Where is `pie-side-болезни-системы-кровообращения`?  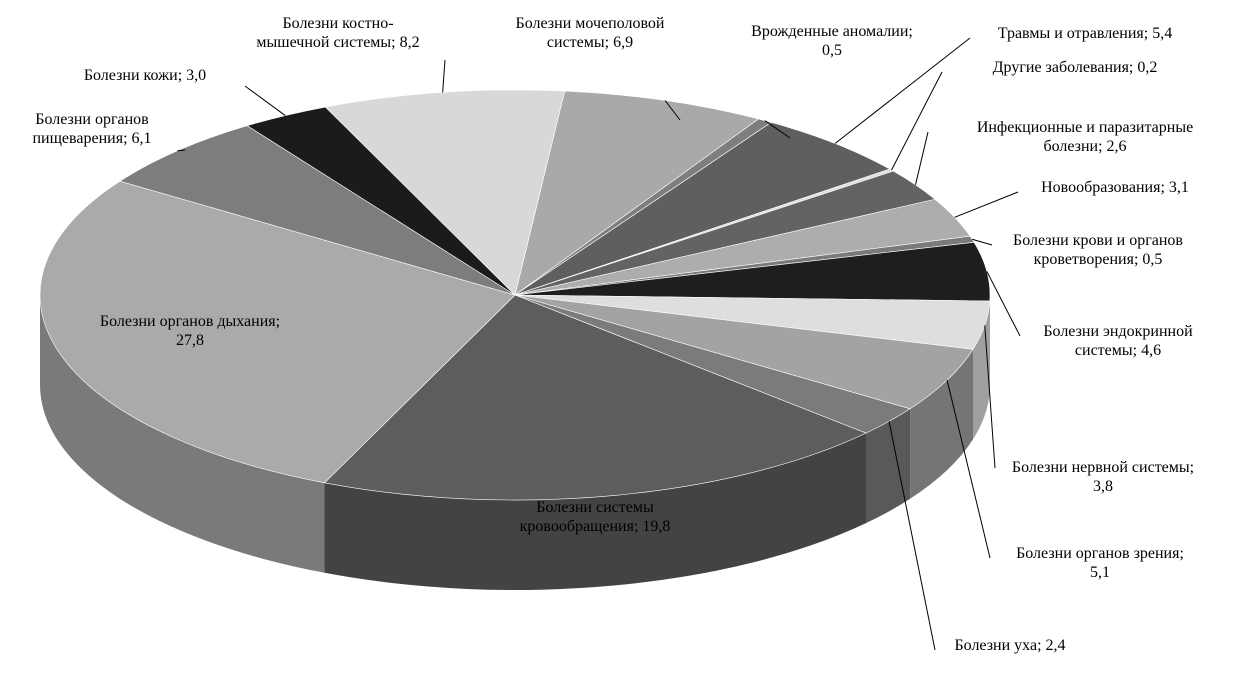
pie-side-болезни-системы-кровообращения is located at coordinates (595, 511).